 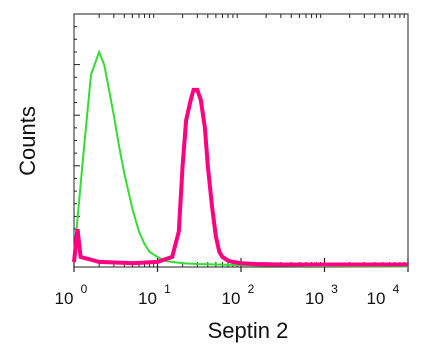 I want to click on x-tick-labels: 10 0 10 1 10 2 10 3 10 4, so click(x=227, y=295).